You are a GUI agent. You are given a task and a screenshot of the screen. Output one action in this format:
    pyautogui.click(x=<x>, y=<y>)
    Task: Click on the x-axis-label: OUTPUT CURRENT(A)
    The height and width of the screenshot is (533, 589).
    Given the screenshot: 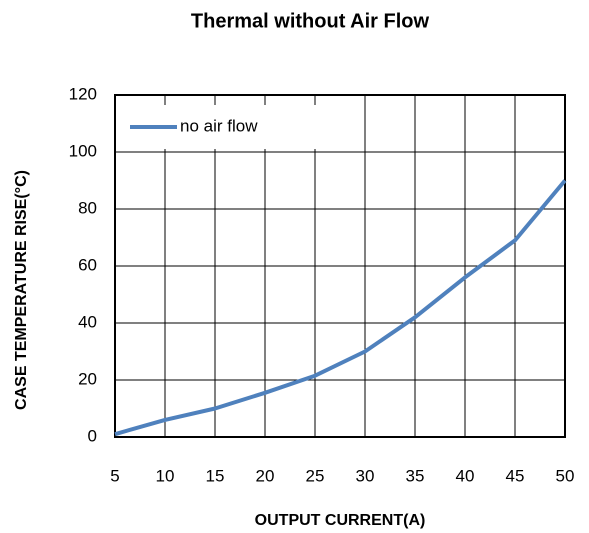 What is the action you would take?
    pyautogui.click(x=340, y=520)
    